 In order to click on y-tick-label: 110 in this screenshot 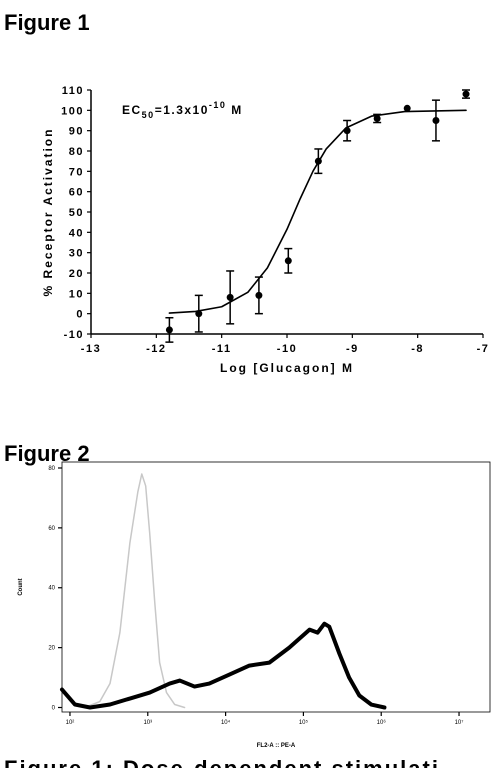, I will do `click(73, 91)`.